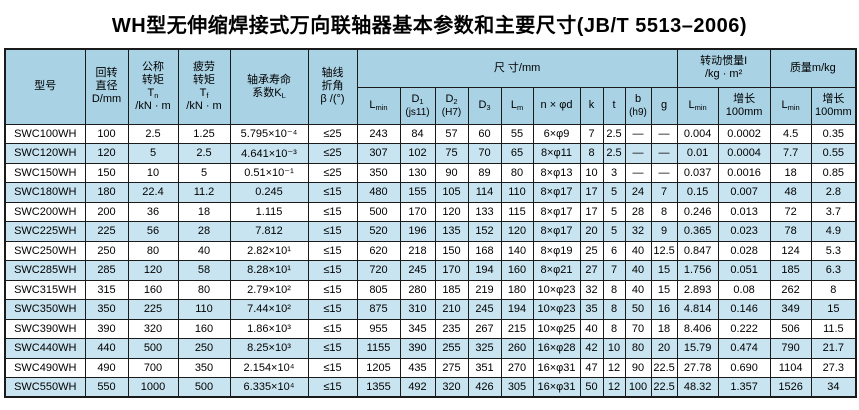  Describe the element at coordinates (451, 250) in the screenshot. I see `cell-d2: 150` at that location.